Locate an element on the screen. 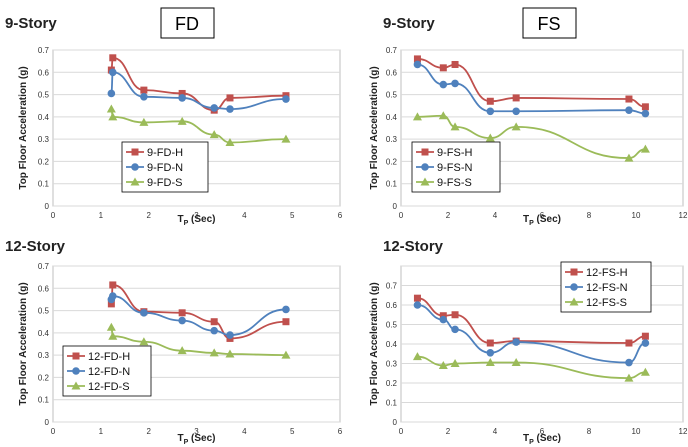 Image resolution: width=688 pixels, height=447 pixels. chart-3-ytick-label: 0.5 is located at coordinates (392, 325).